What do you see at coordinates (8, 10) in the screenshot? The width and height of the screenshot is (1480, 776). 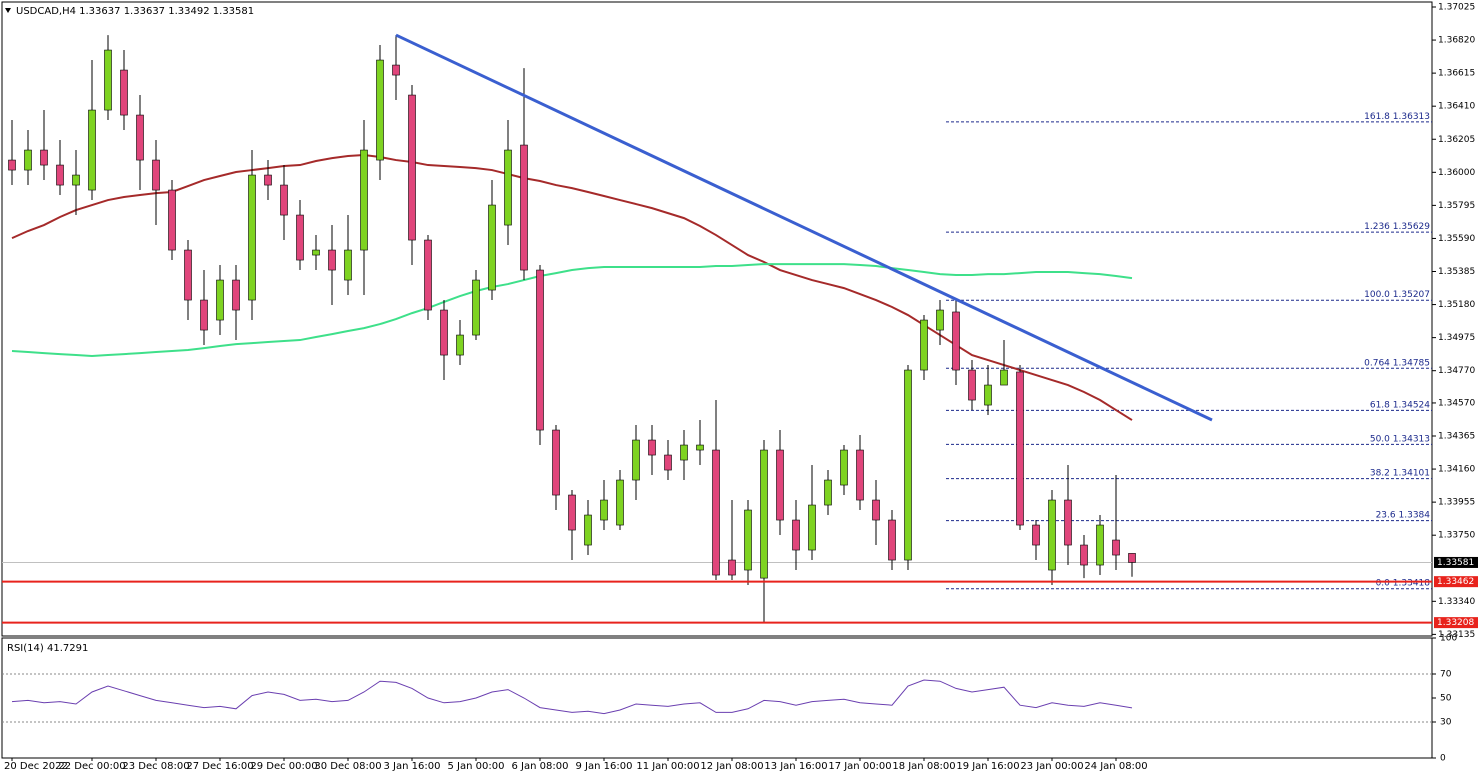 I see `menu-arrow` at bounding box center [8, 10].